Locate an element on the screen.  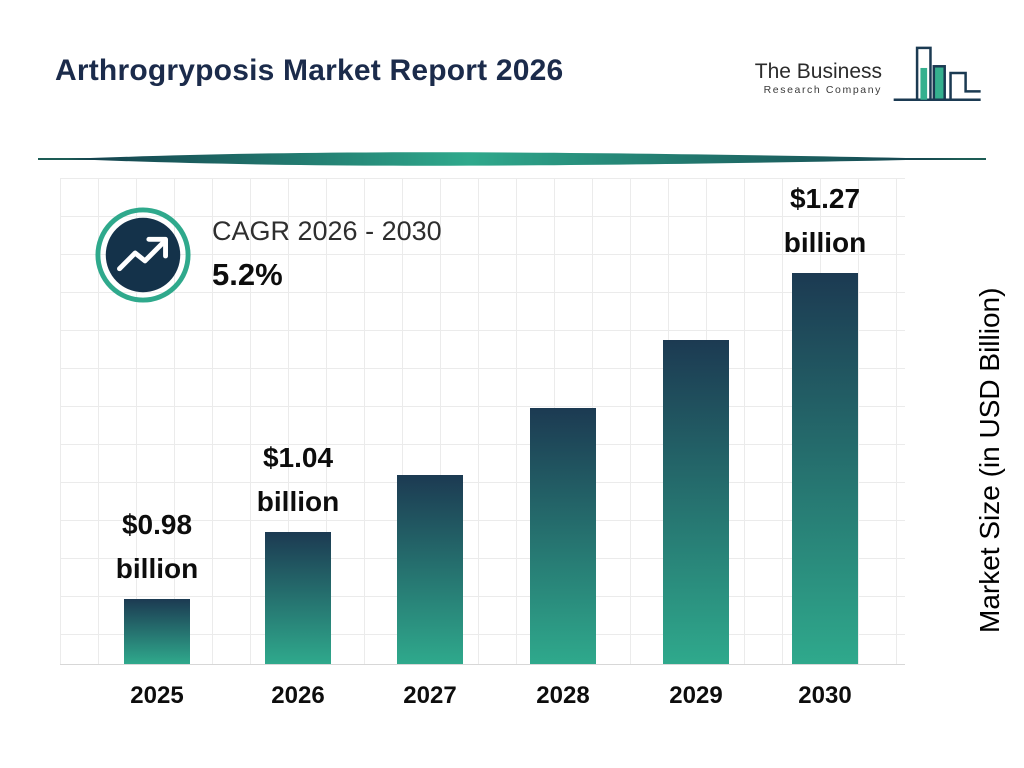
x-tick-2025: 2025 is located at coordinates (157, 695).